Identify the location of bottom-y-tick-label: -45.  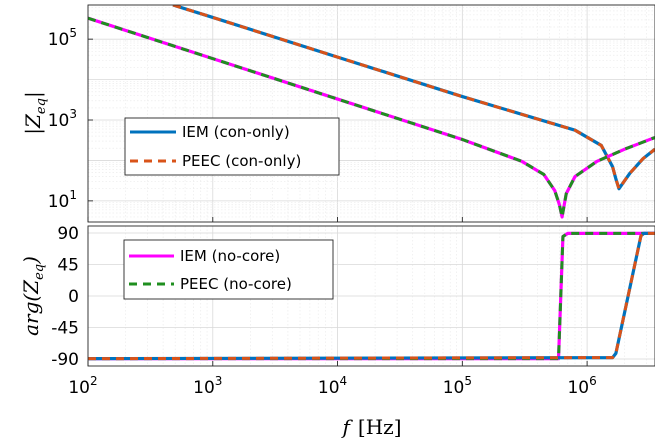
(65, 329).